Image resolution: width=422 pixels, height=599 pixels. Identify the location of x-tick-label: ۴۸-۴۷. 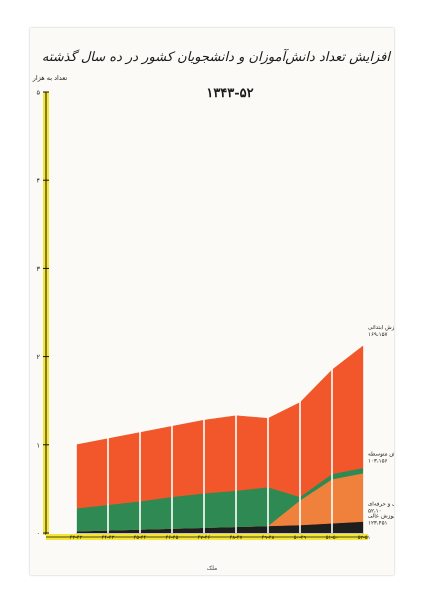
(236, 538).